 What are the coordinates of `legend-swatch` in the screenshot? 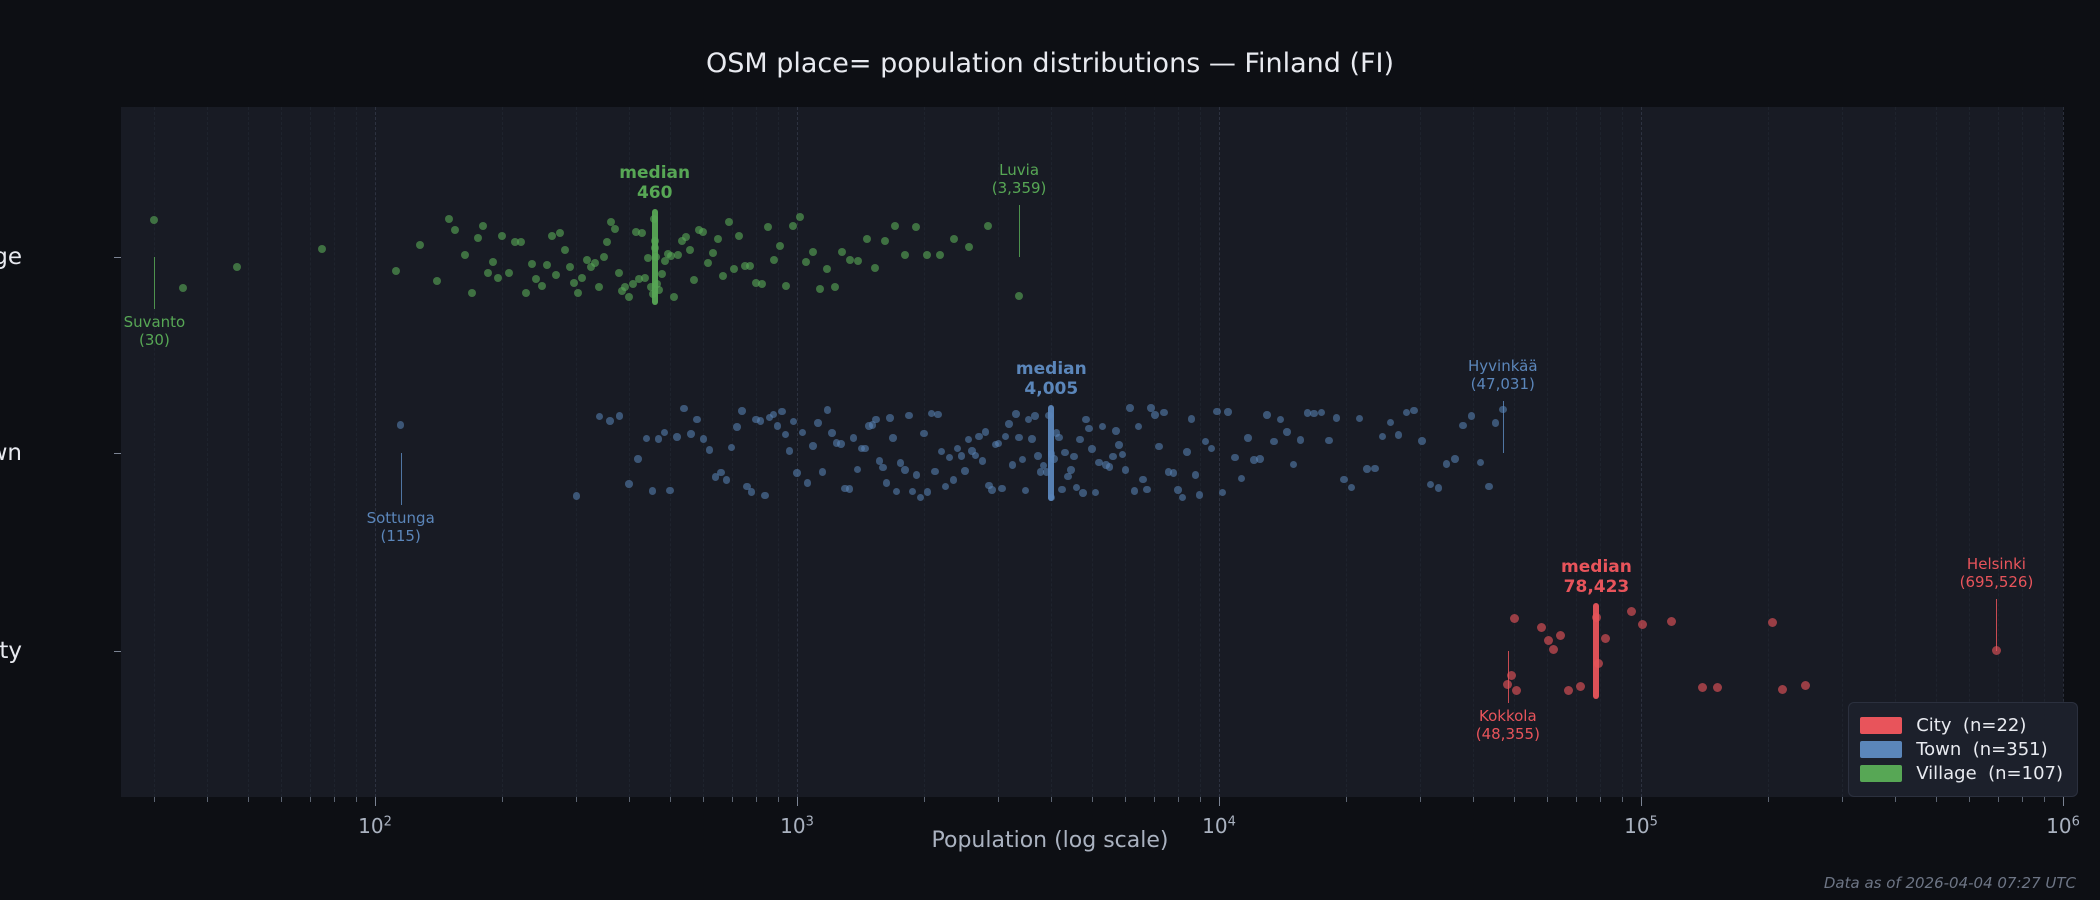 It's located at (1881, 773).